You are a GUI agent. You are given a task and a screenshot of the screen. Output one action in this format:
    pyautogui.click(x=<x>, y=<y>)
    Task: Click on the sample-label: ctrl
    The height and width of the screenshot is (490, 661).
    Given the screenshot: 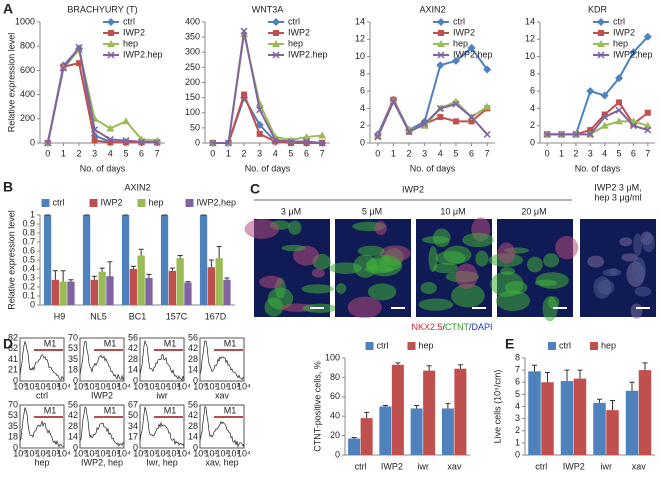 What is the action you would take?
    pyautogui.click(x=42, y=395)
    